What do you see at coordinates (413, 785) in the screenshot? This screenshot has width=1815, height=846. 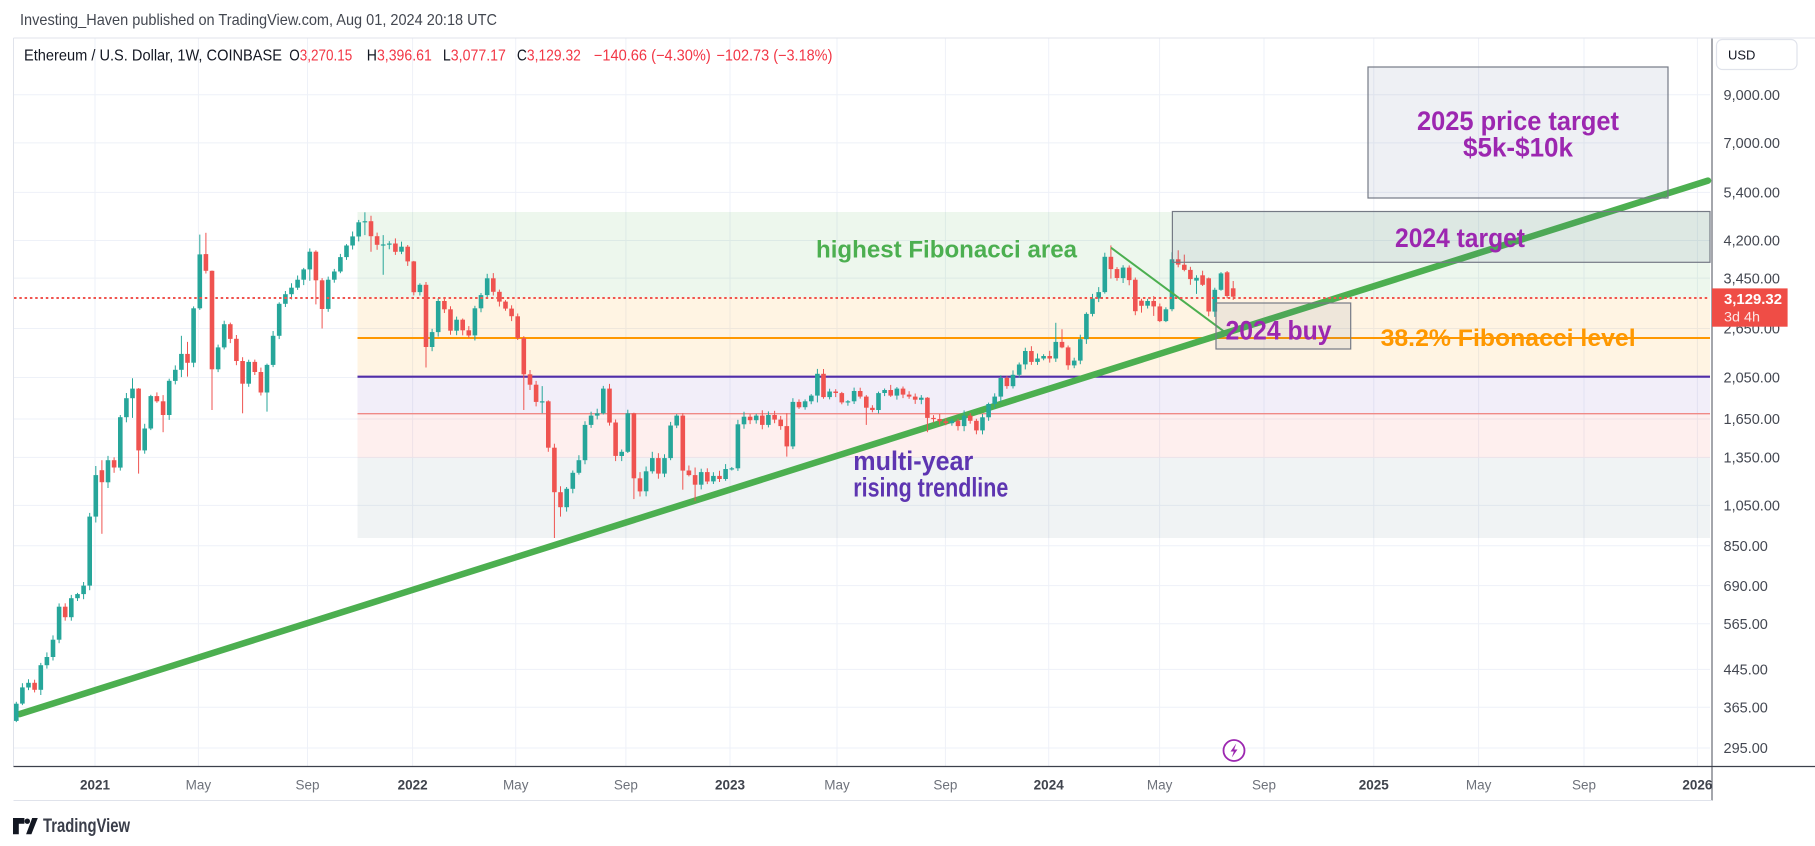 I see `svg-text: 2022` at bounding box center [413, 785].